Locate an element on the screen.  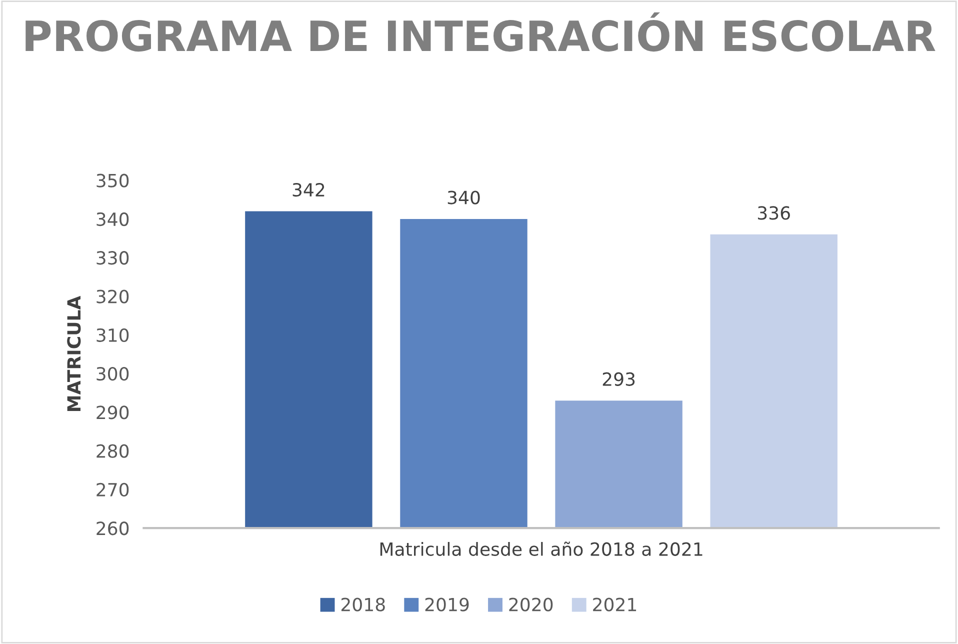
y-tick-label: 270 is located at coordinates (112, 489).